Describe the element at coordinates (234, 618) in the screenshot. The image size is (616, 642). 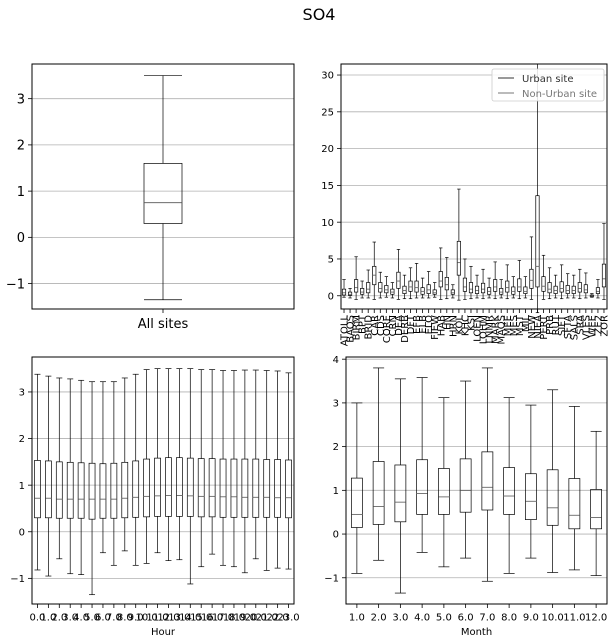
I see `x-tick-label: 18.0` at that location.